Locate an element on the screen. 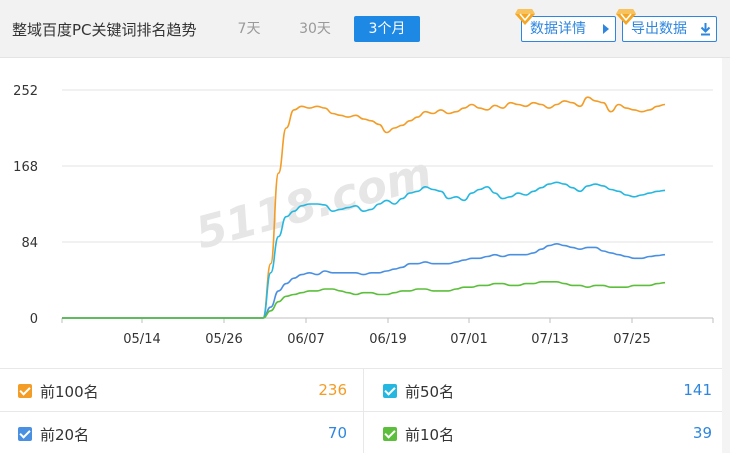  x-tick-label: 07/01 is located at coordinates (468, 339).